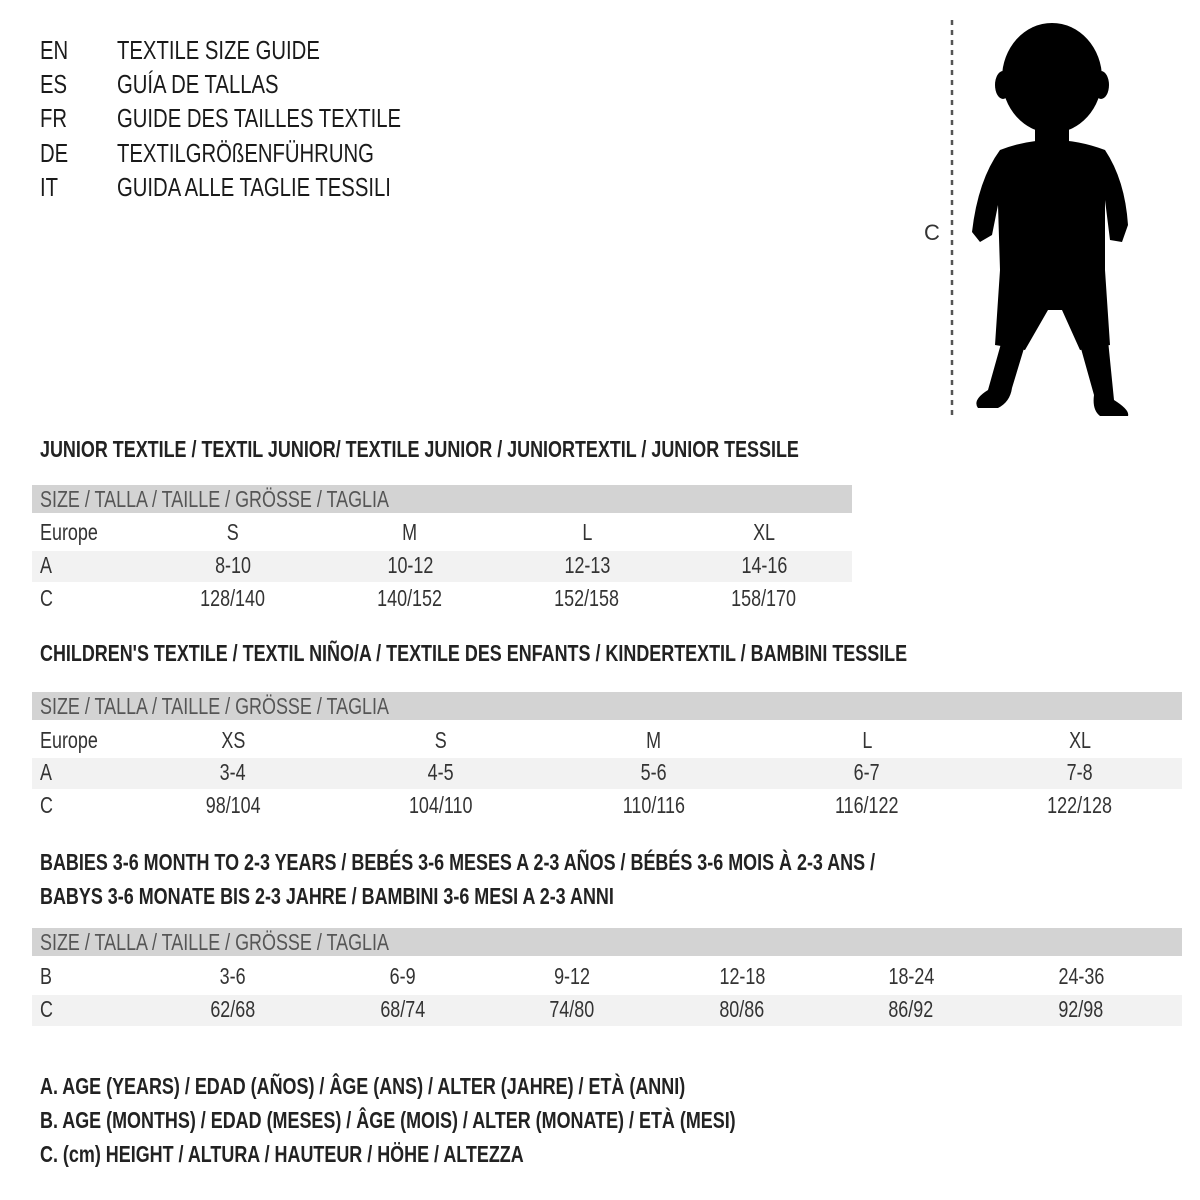 Image resolution: width=1200 pixels, height=1200 pixels. I want to click on table-cell-text: 10-12, so click(410, 565).